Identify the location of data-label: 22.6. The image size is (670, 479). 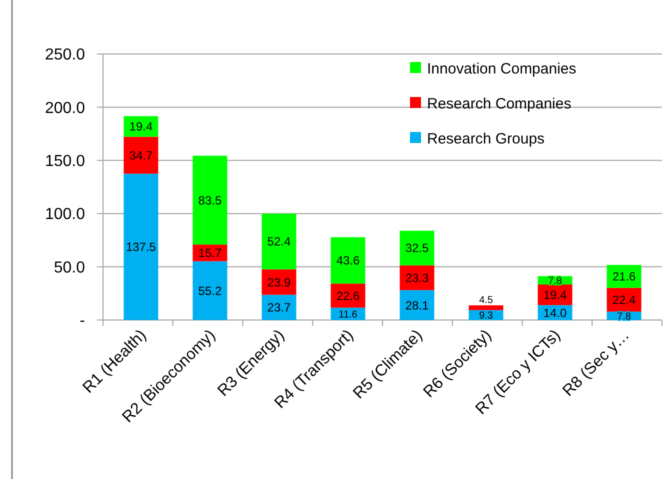
(348, 295).